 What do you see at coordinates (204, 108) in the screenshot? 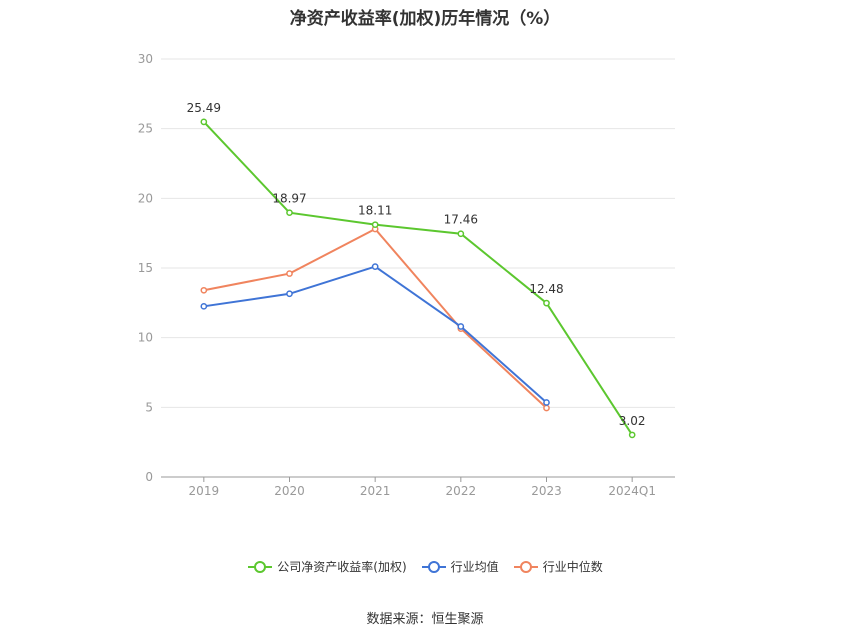
I see `data-label: 25.49` at bounding box center [204, 108].